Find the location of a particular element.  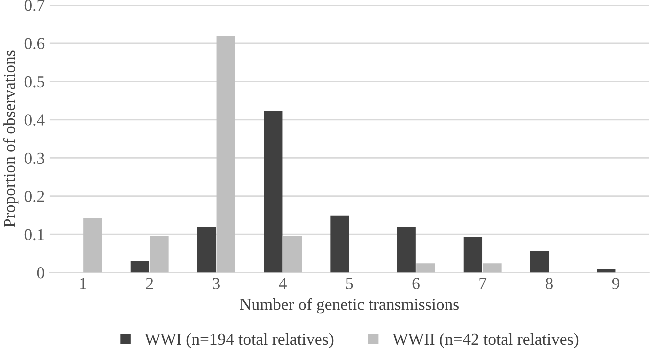

y-tick-label: 0.1 is located at coordinates (34, 235).